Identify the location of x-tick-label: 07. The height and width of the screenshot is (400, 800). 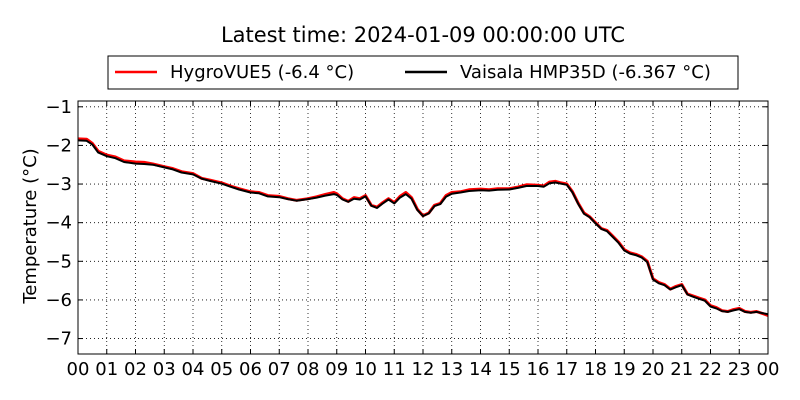
(279, 369).